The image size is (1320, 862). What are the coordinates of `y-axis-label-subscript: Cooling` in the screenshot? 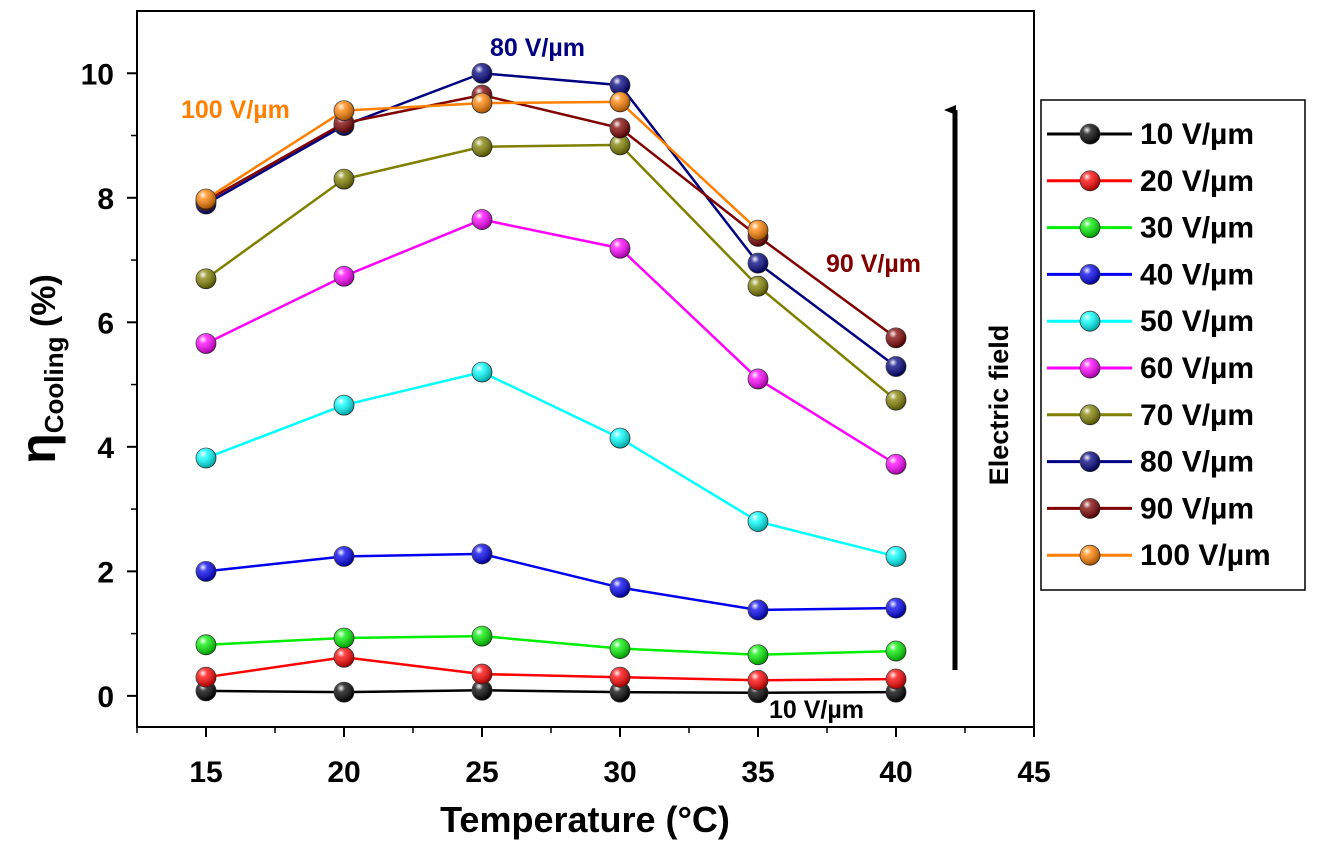 It's located at (54, 385).